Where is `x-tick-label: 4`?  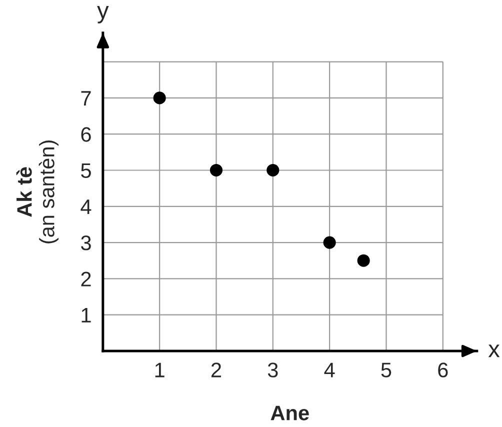
x-tick-label: 4 is located at coordinates (329, 370).